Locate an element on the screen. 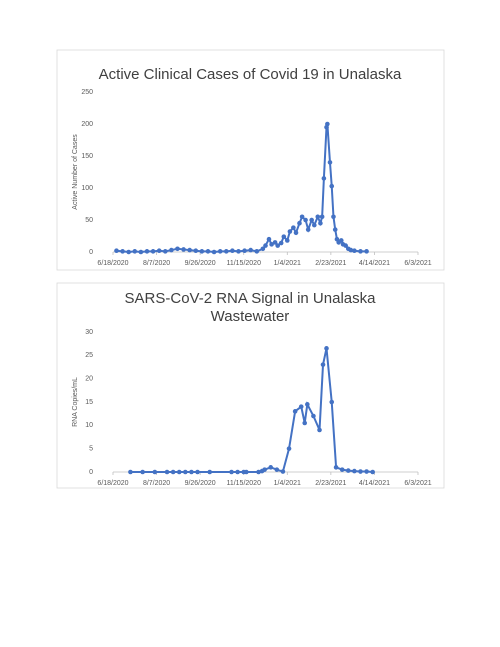 Image resolution: width=500 pixels, height=647 pixels. y-tick-label: 150 is located at coordinates (87, 156).